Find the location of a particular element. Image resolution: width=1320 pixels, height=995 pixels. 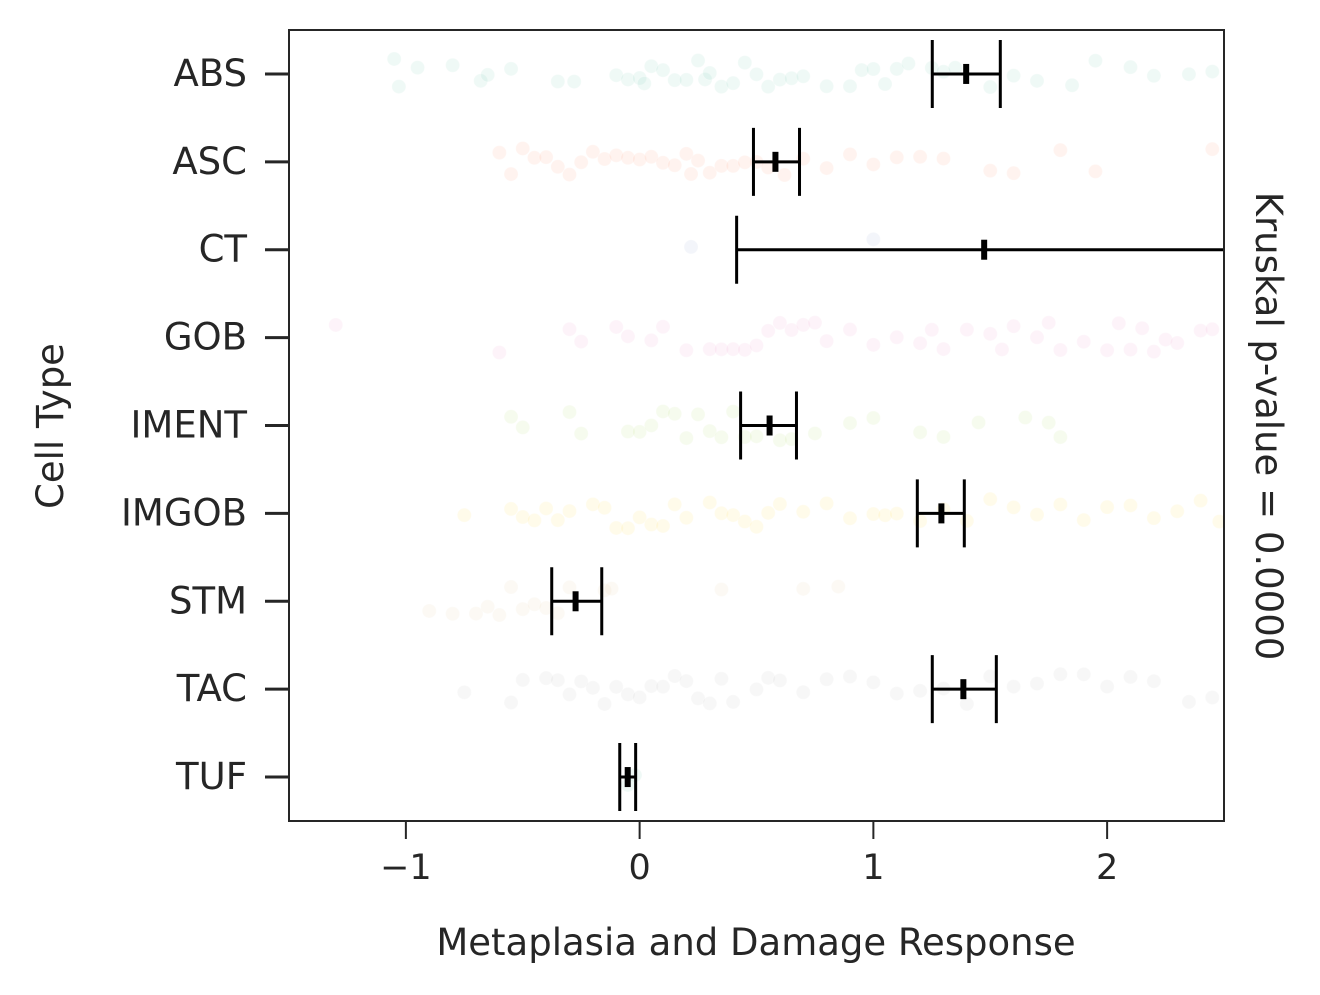

x-tick-label: −1 is located at coordinates (406, 868).